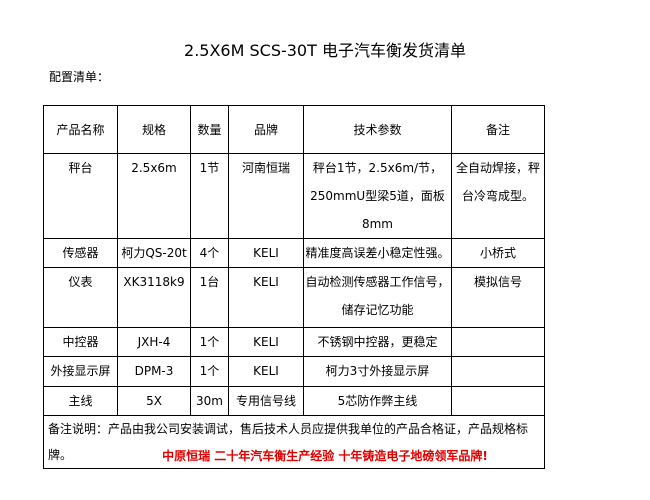  I want to click on tech-params-cell: 5芯防作弊主线, so click(377, 401).